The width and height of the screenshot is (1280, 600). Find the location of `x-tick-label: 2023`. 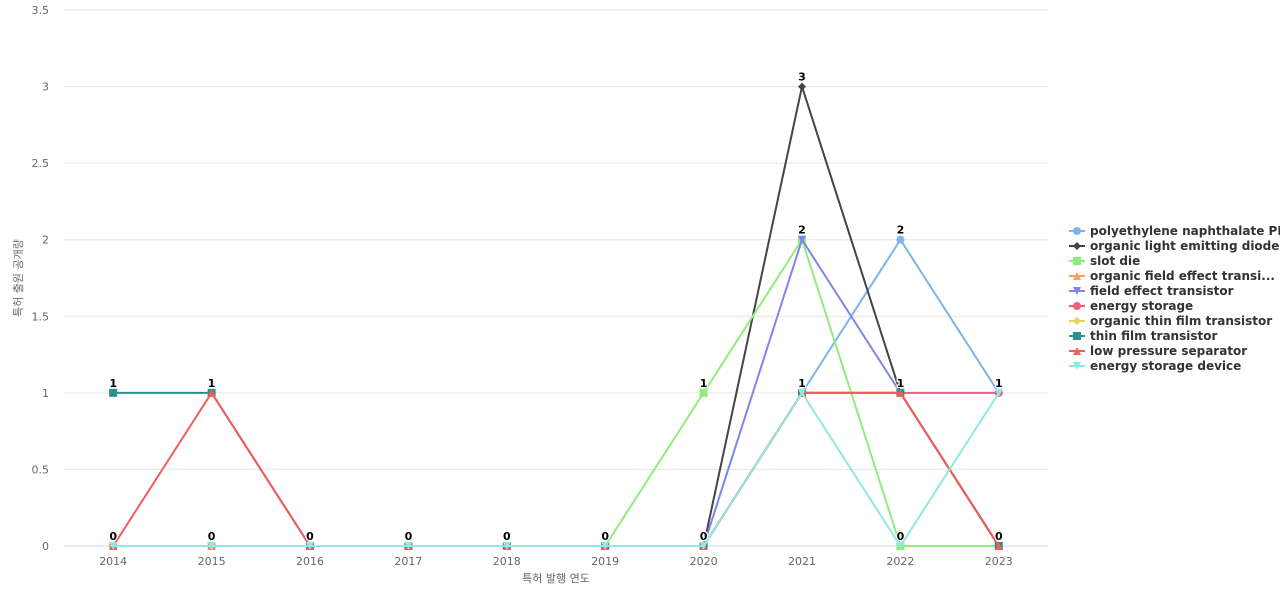

x-tick-label: 2023 is located at coordinates (999, 561).